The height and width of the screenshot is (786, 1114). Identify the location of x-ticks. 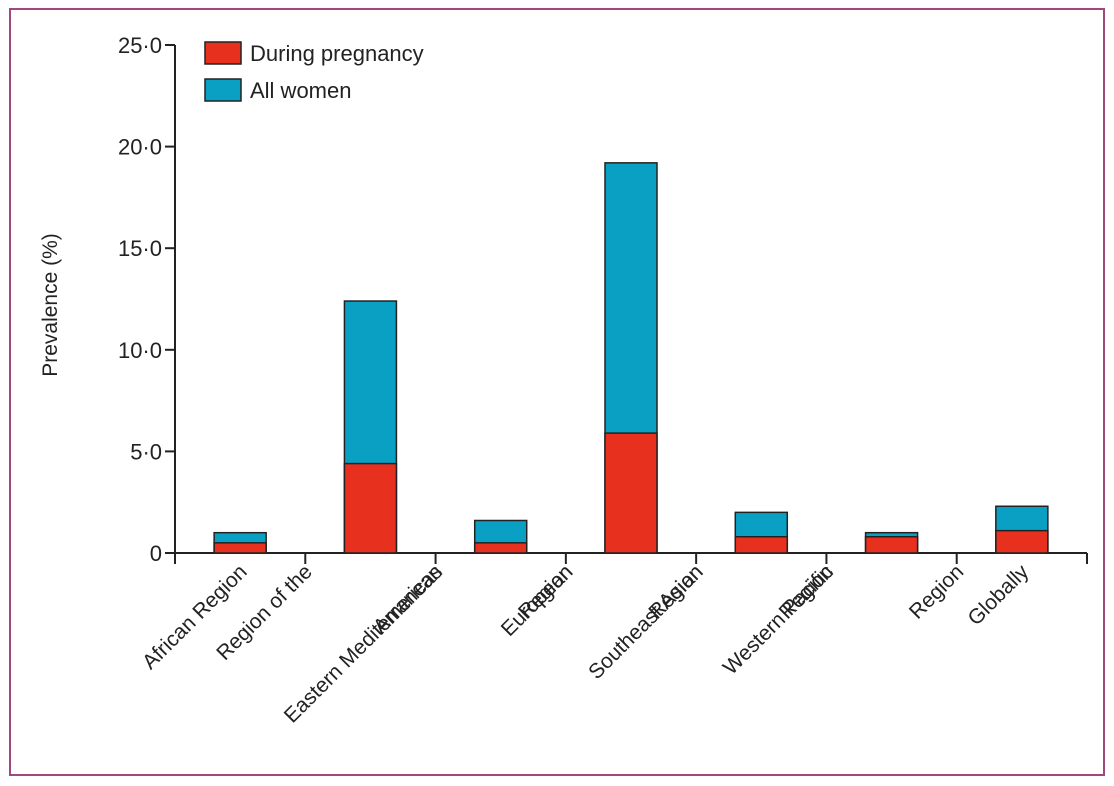
(631, 558).